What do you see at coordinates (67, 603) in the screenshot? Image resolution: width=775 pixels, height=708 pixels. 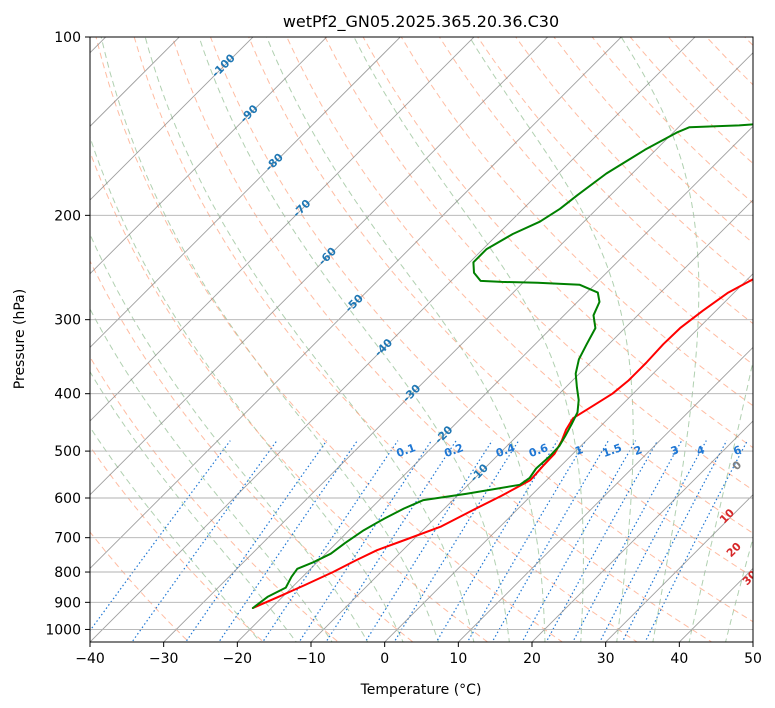 I see `y-tick-label: 900` at bounding box center [67, 603].